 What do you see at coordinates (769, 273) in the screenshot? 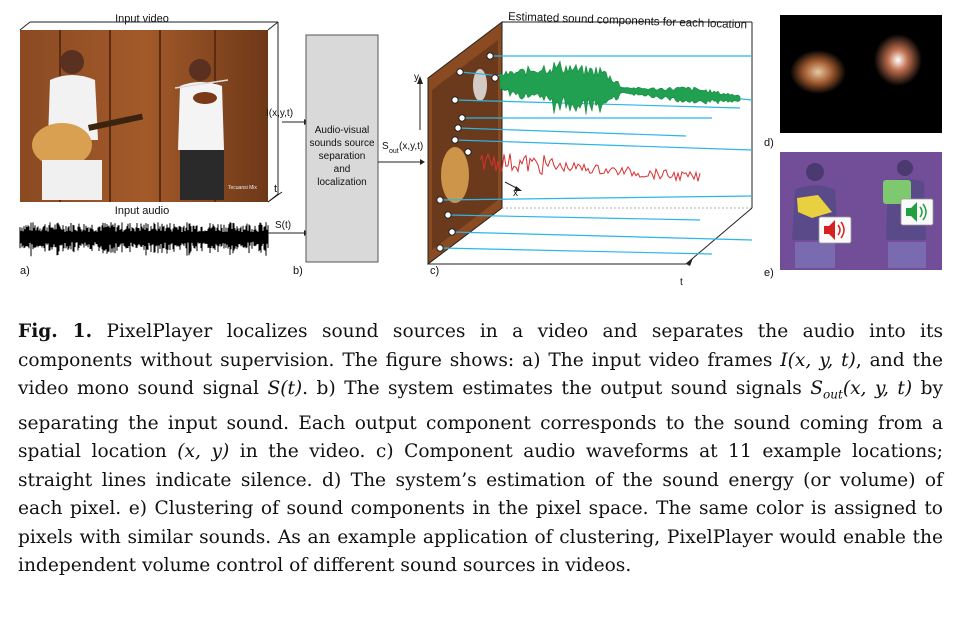
I see `panel-e-label: e)` at bounding box center [769, 273].